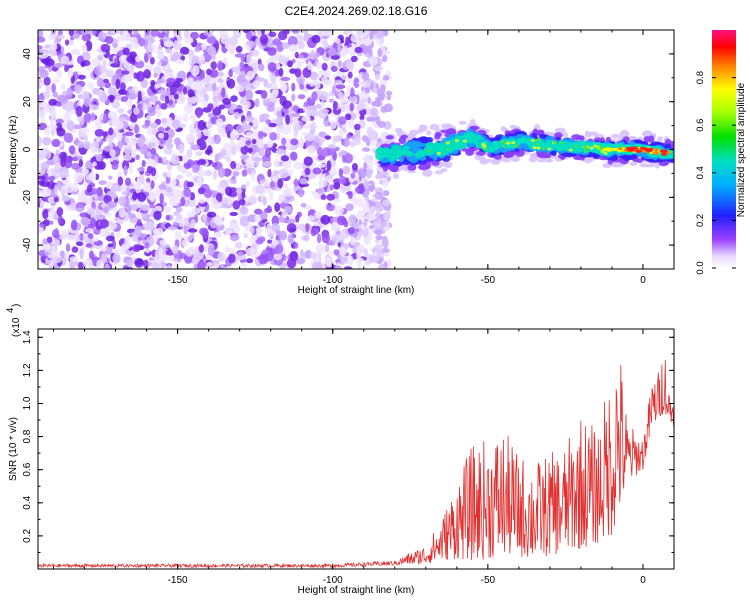 This screenshot has width=750, height=600. Describe the element at coordinates (16, 327) in the screenshot. I see `snr-multiplier-base: (x10` at that location.